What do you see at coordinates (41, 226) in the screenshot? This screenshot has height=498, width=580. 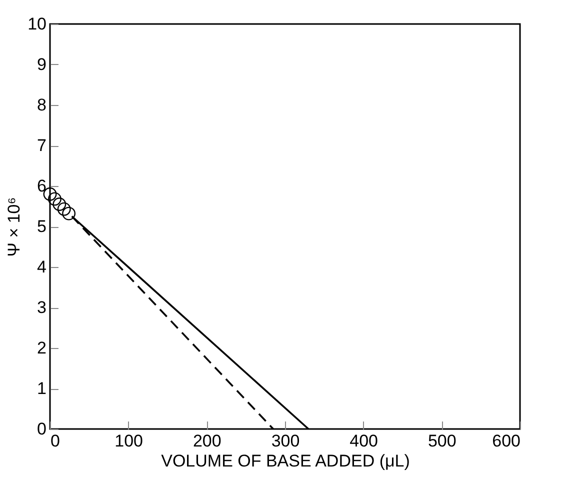 I see `y-tick-label: 5` at bounding box center [41, 226].